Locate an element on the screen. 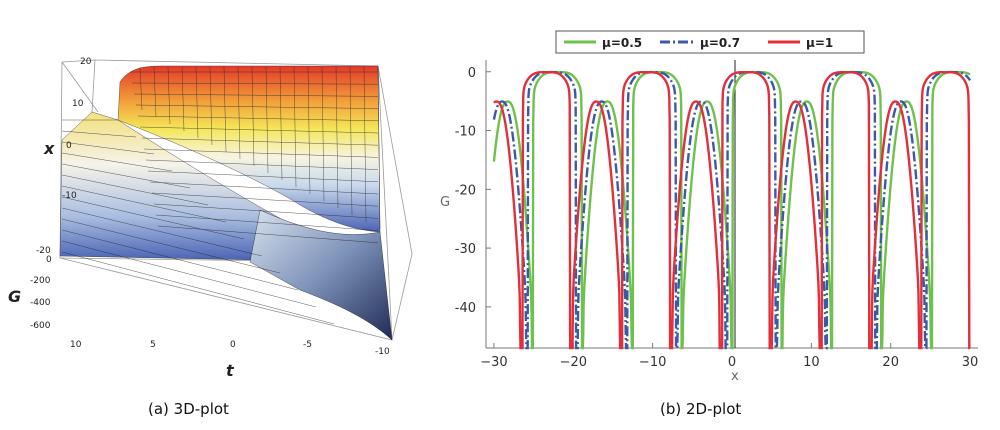 The image size is (1000, 430). y-tick-label: -20 is located at coordinates (465, 190).